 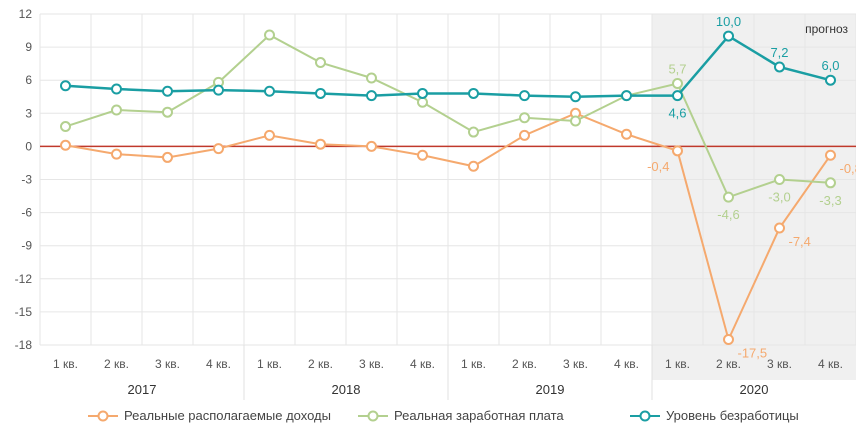 I want to click on data-label: 10,0, so click(x=728, y=21).